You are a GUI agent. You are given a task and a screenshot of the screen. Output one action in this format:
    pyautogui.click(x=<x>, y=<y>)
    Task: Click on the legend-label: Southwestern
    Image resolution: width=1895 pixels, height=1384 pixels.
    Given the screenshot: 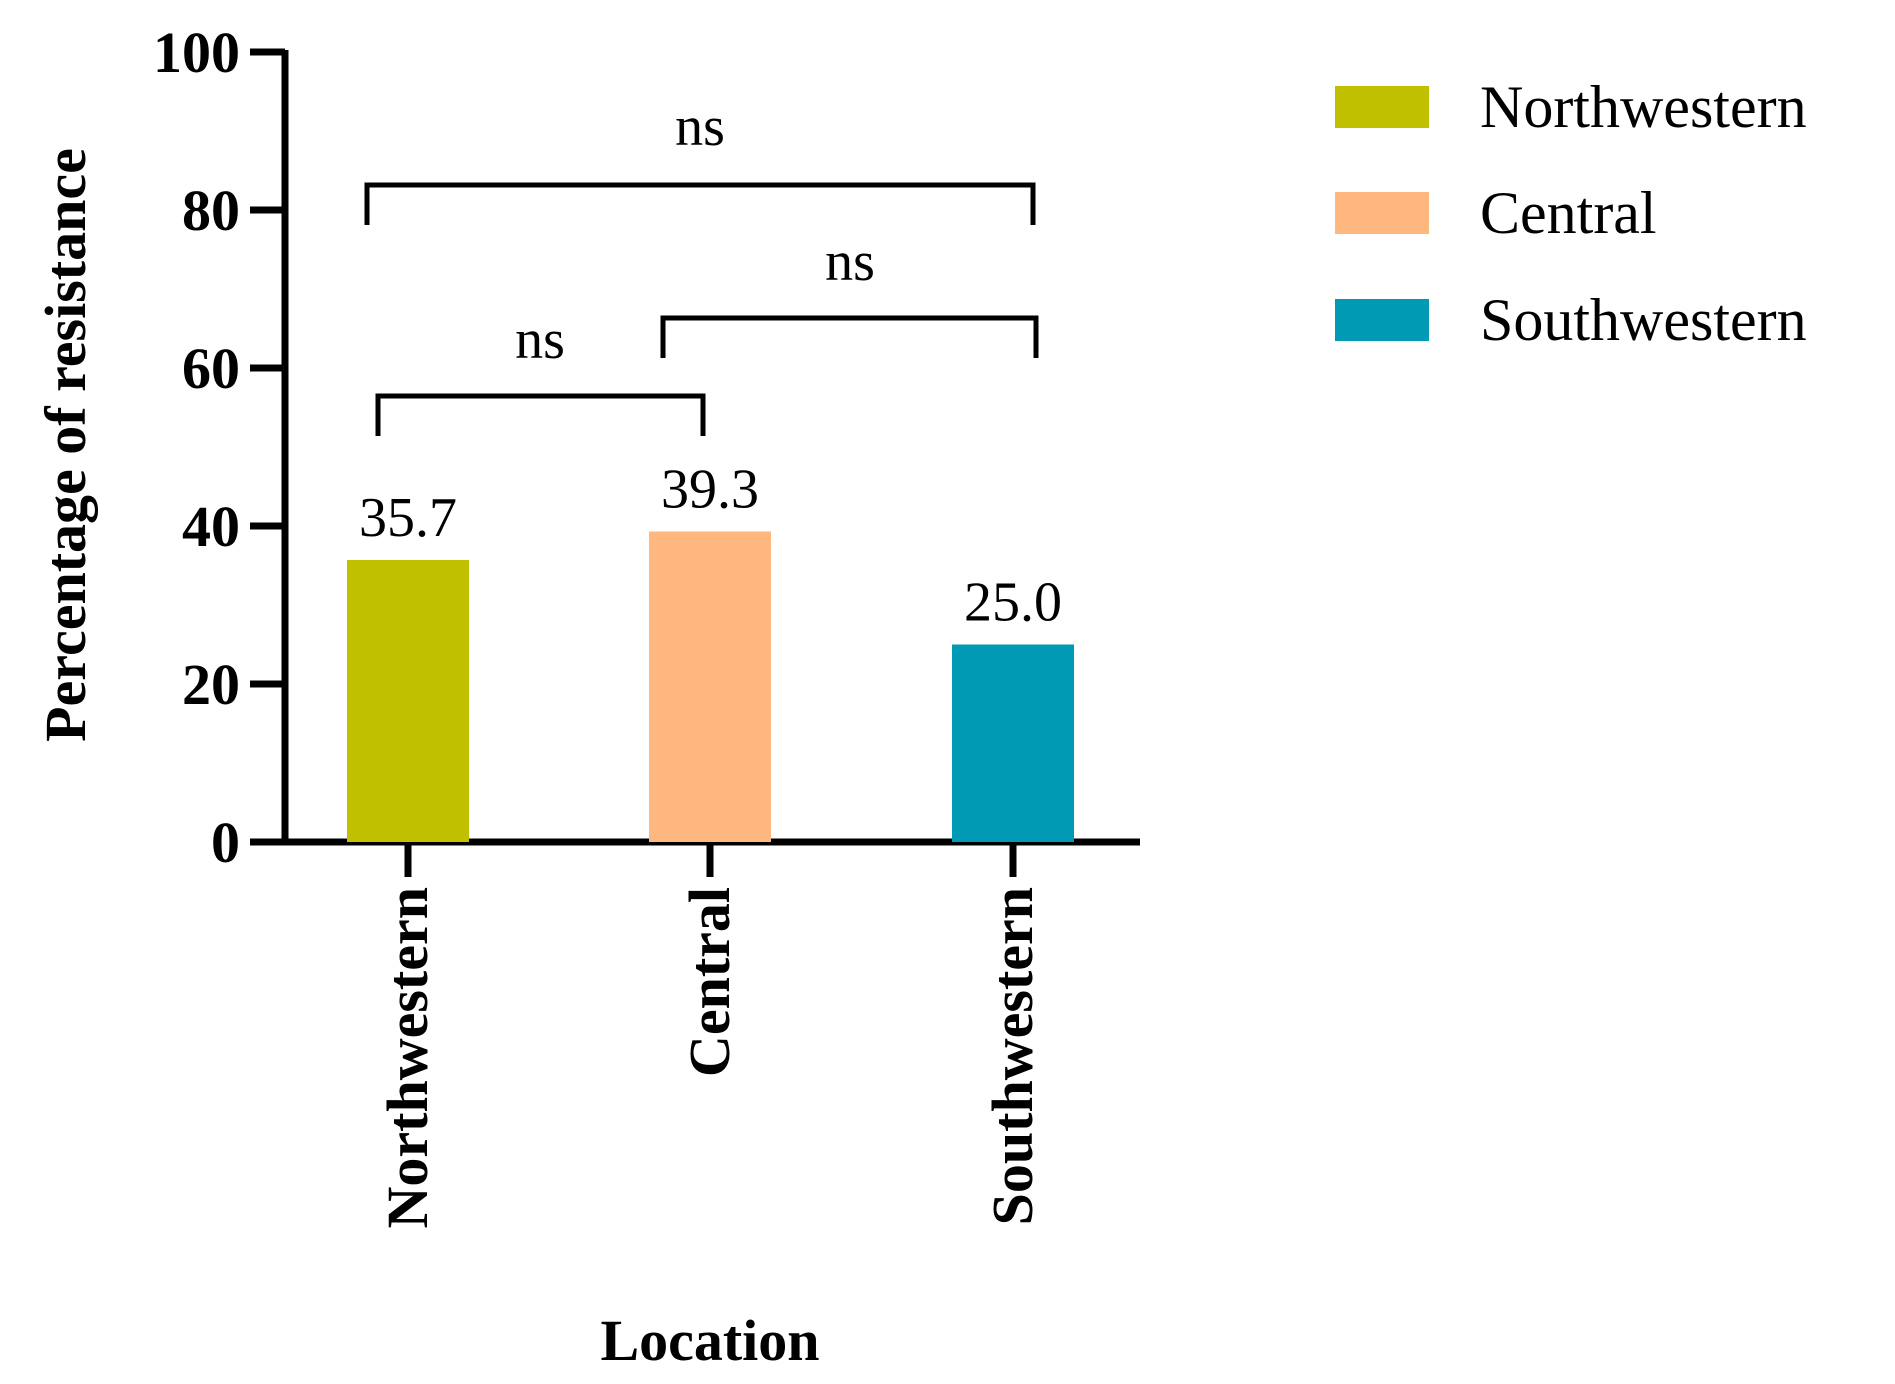 What is the action you would take?
    pyautogui.click(x=1643, y=320)
    